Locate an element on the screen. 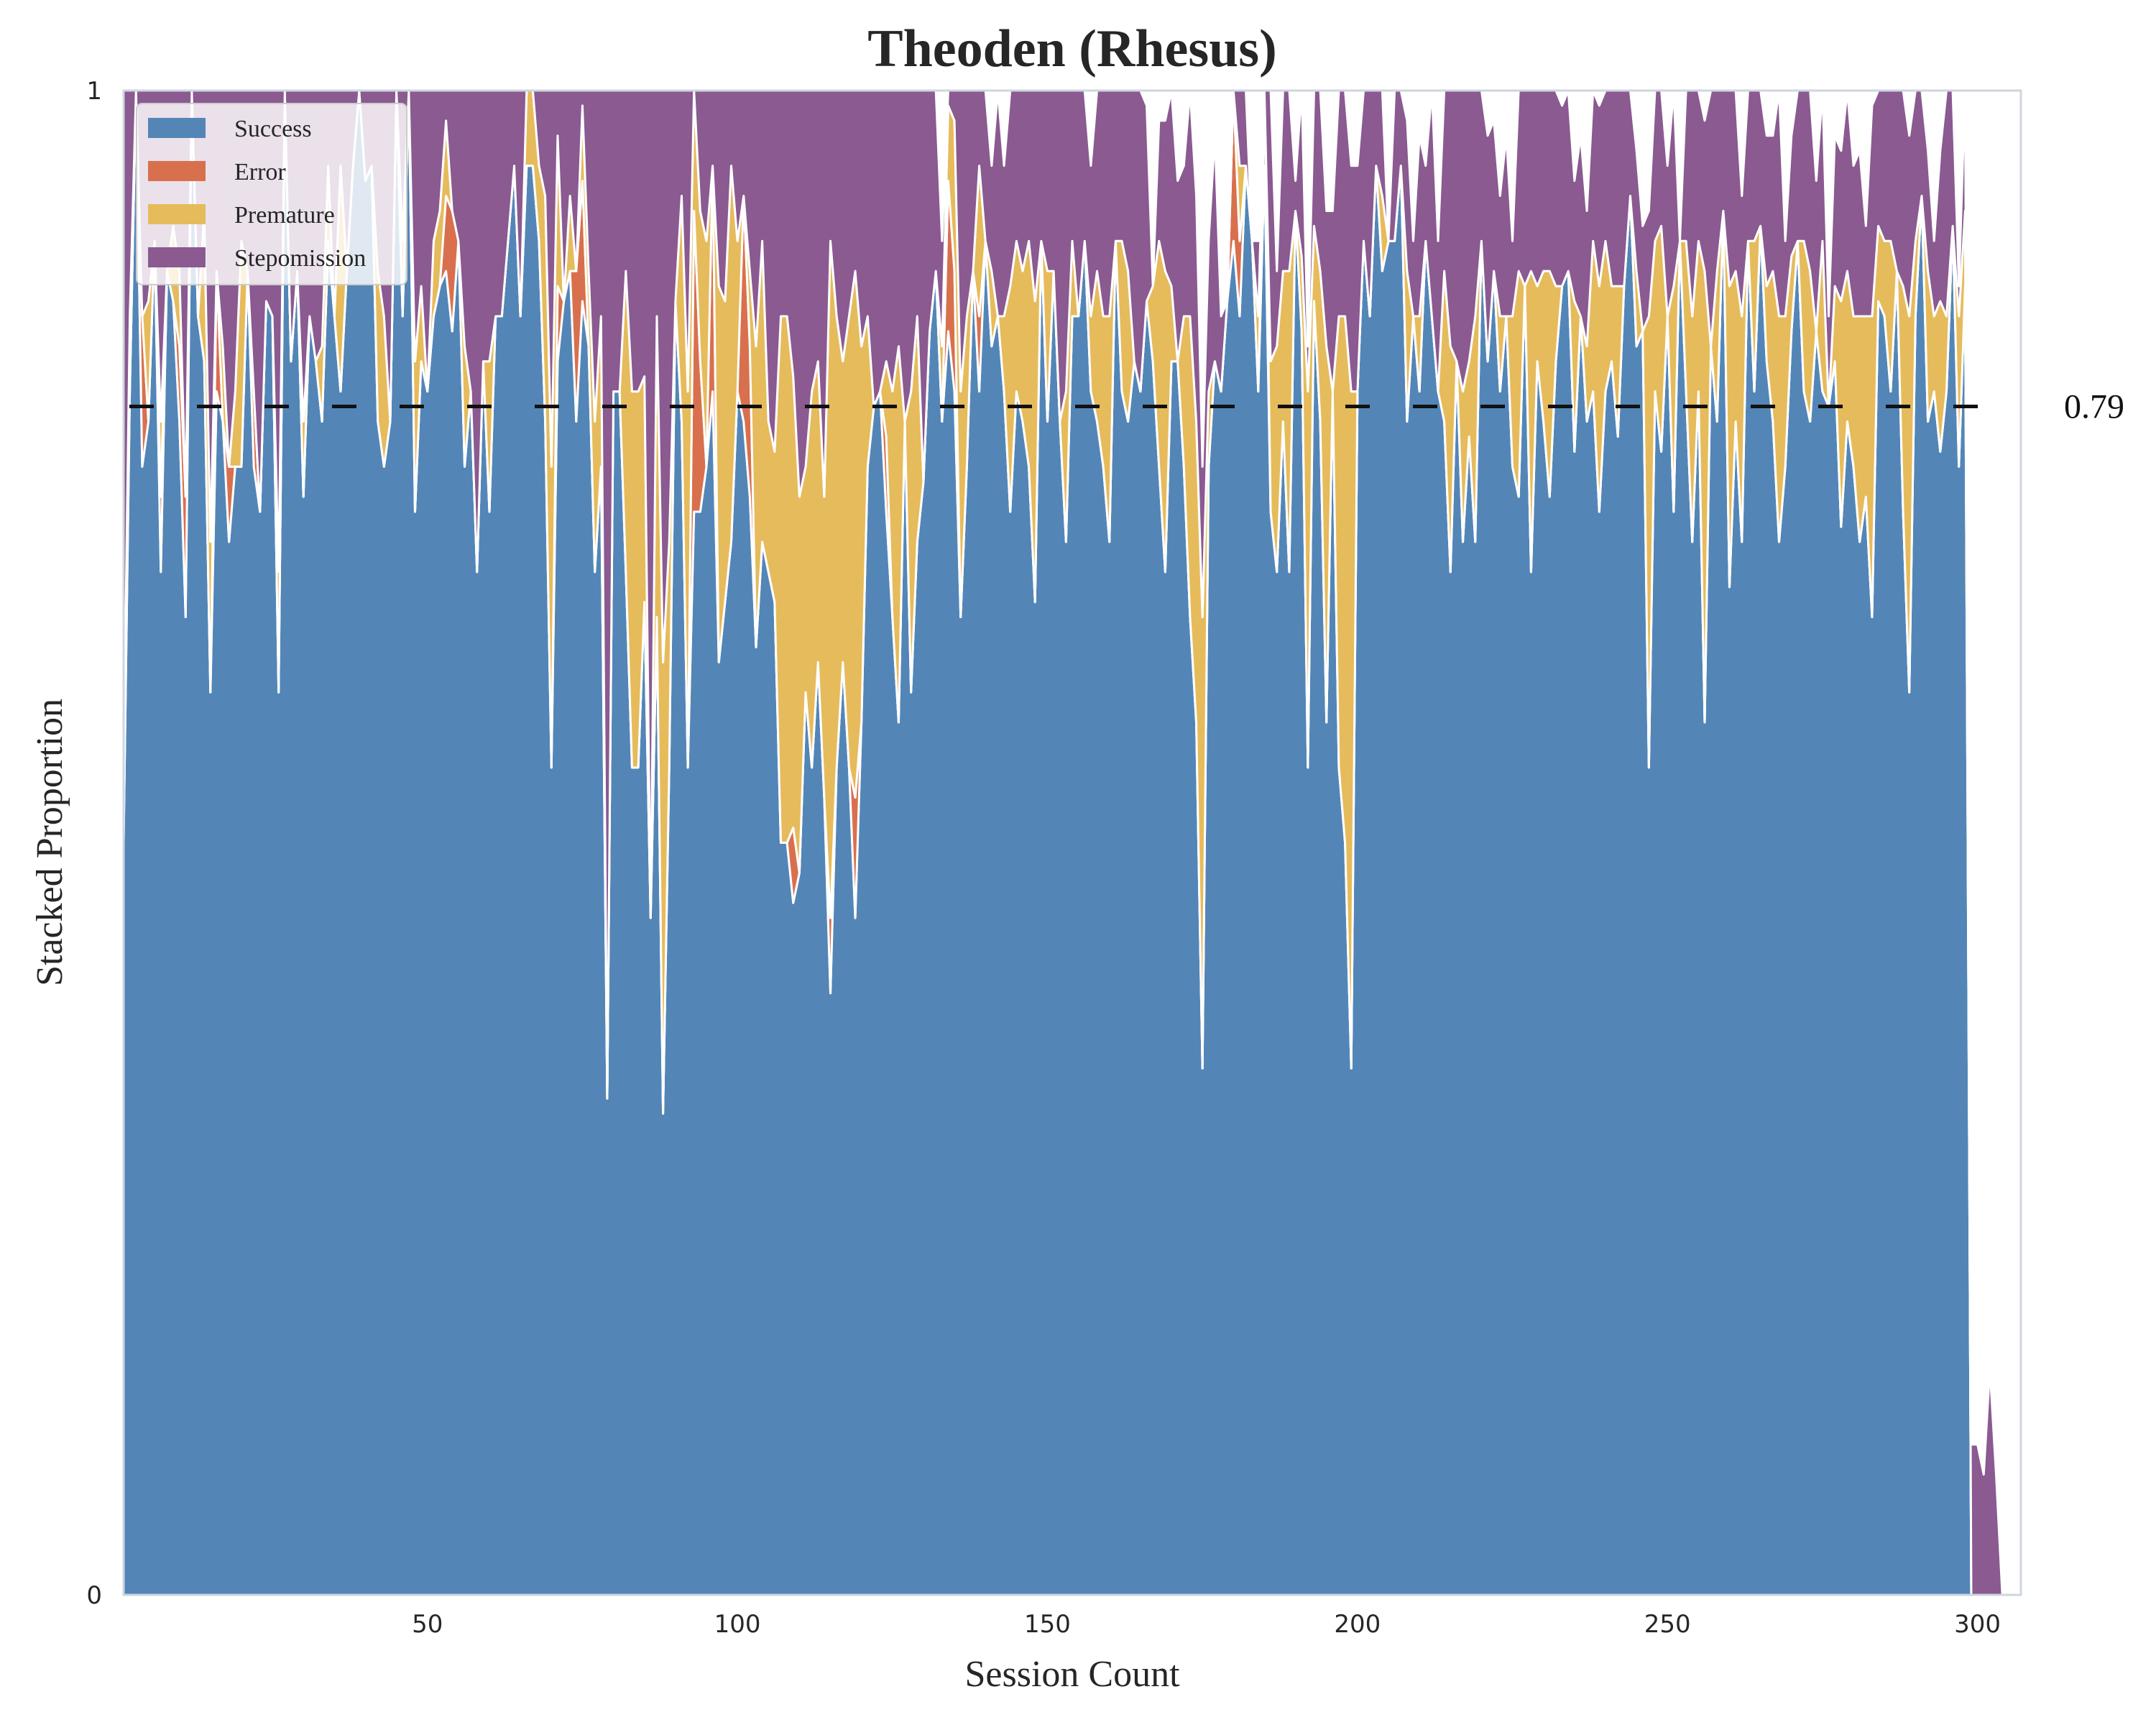 The height and width of the screenshot is (1725, 2156). legend-swatch-error is located at coordinates (177, 171).